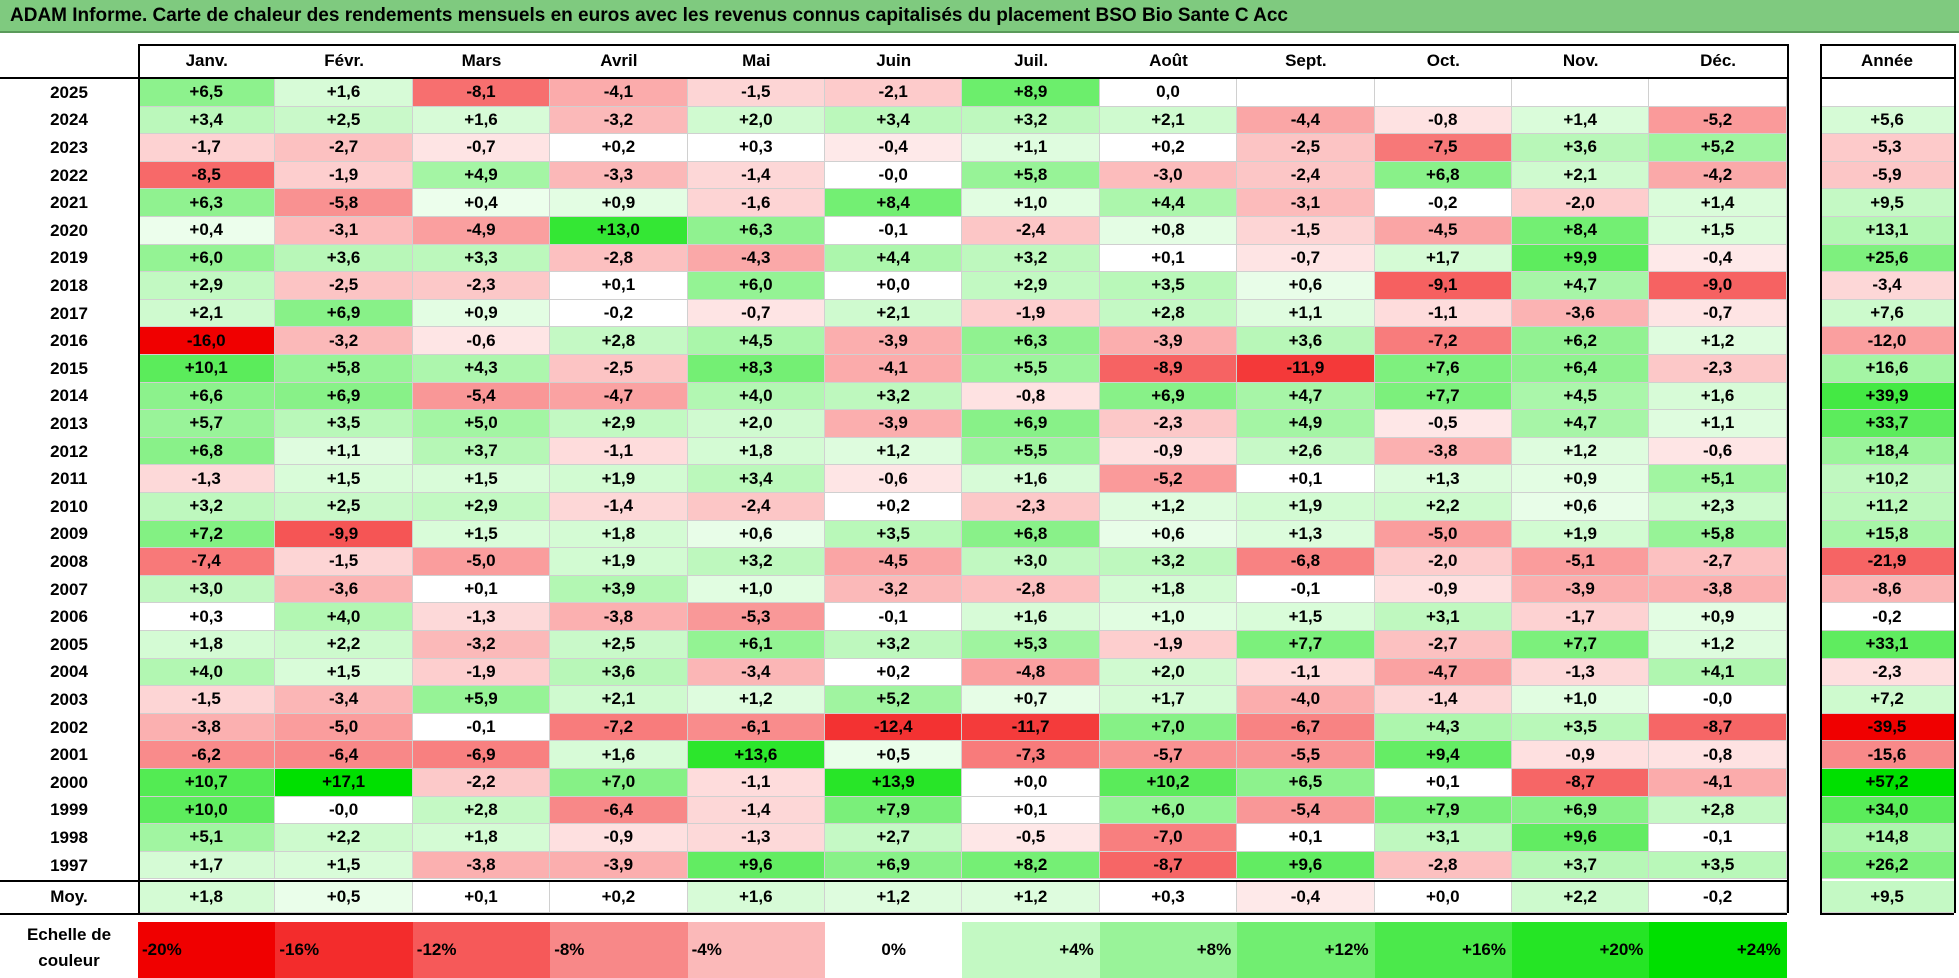 This screenshot has height=978, width=1959. What do you see at coordinates (1718, 534) in the screenshot?
I see `heatmap-cell: +5,8` at bounding box center [1718, 534].